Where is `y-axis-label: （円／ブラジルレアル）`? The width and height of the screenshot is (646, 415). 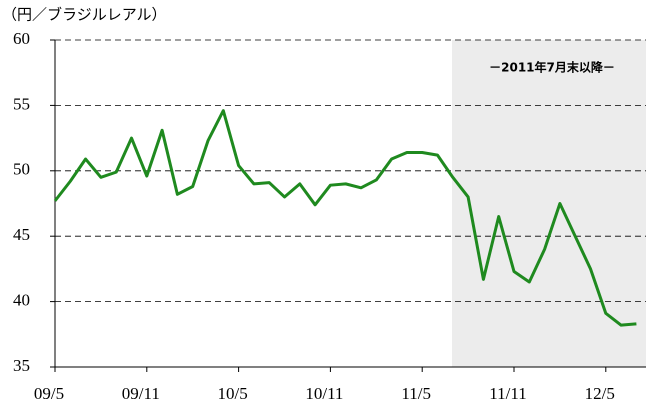
y-axis-label: （円／ブラジルレアル） is located at coordinates (84, 14).